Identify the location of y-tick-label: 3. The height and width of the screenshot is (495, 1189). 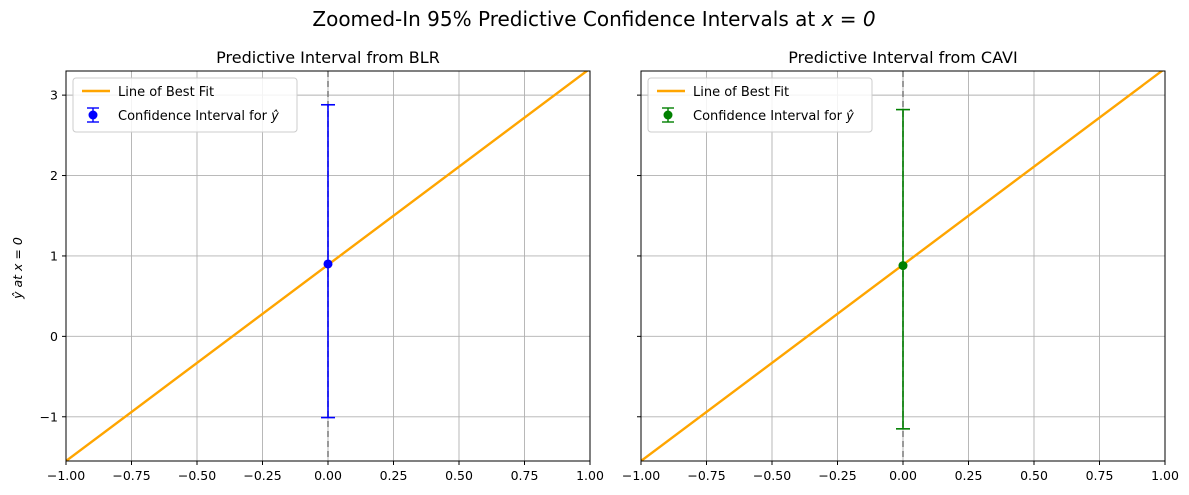
(54, 95).